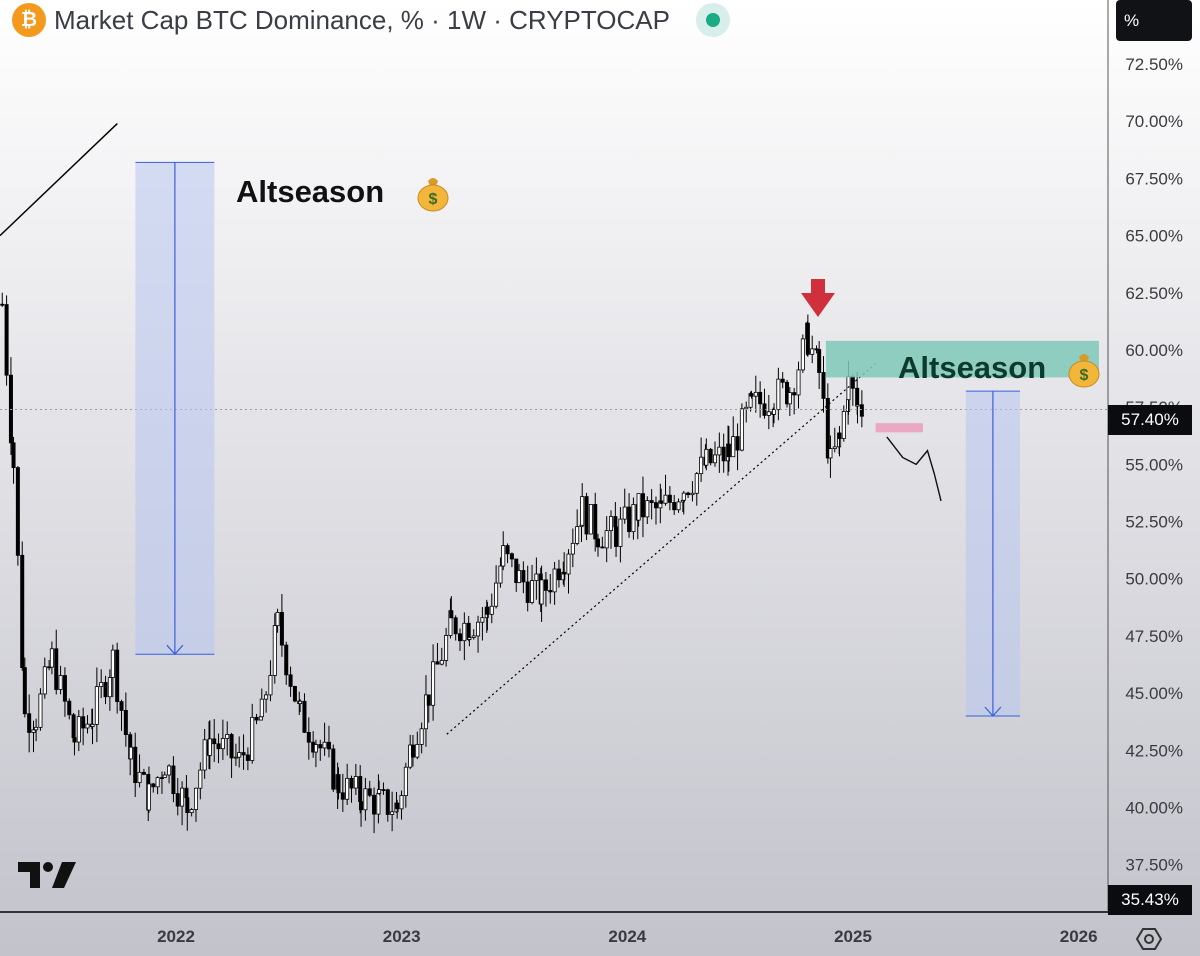  What do you see at coordinates (1154, 579) in the screenshot?
I see `y-tick-label: 50.00%` at bounding box center [1154, 579].